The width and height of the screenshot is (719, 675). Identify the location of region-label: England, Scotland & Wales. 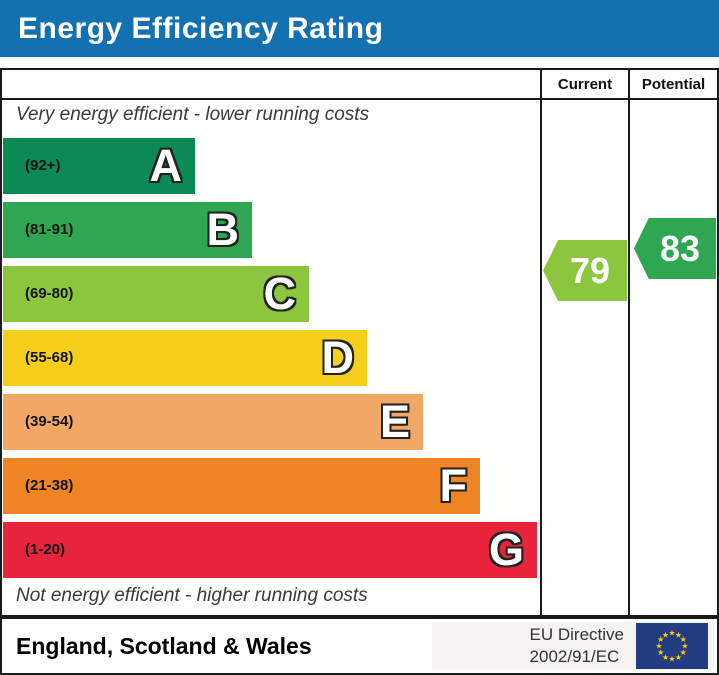
(164, 646).